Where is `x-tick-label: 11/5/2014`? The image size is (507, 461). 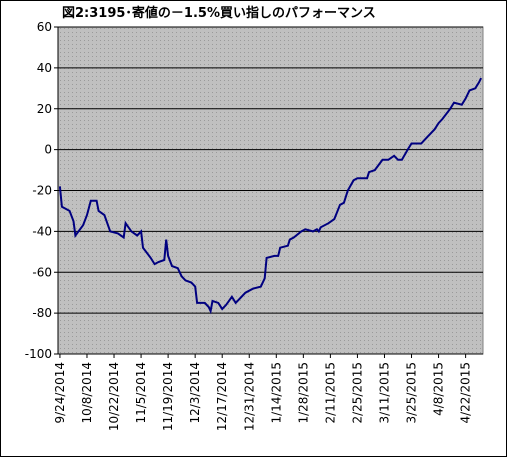
x-tick-label: 11/5/2014 is located at coordinates (141, 393).